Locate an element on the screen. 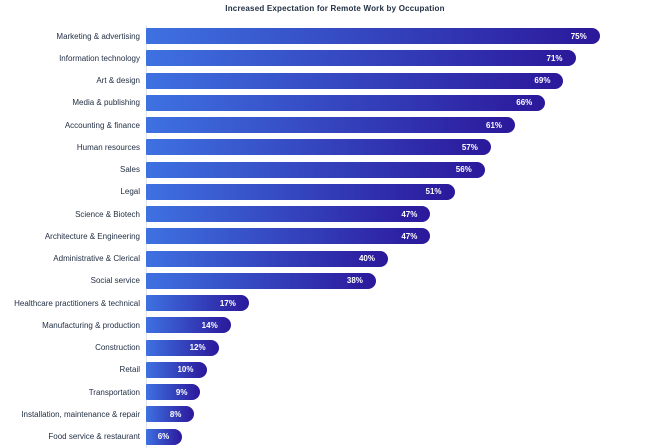  bar-row: Media & publishing 66% is located at coordinates (335, 103).